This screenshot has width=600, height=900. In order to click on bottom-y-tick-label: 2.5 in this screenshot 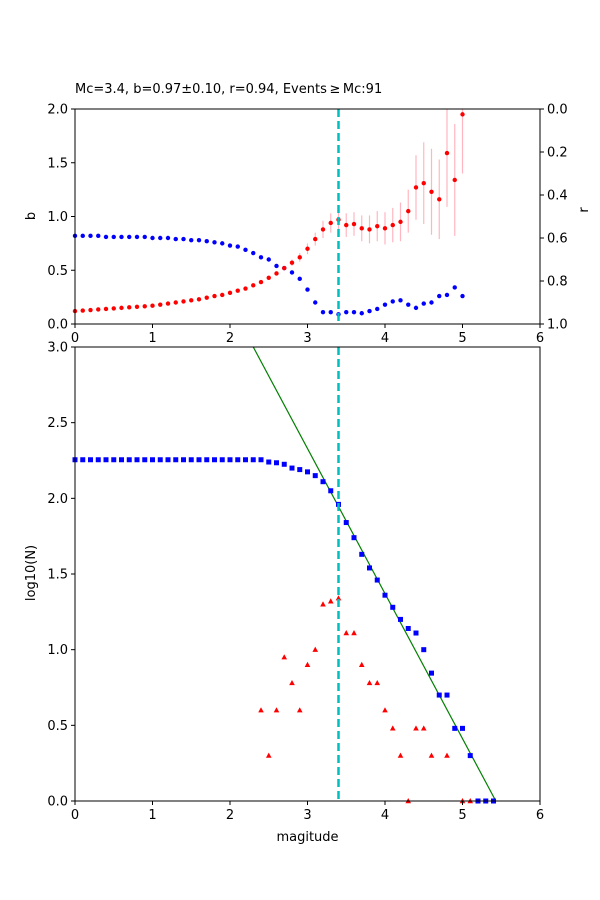, I will do `click(57, 423)`.